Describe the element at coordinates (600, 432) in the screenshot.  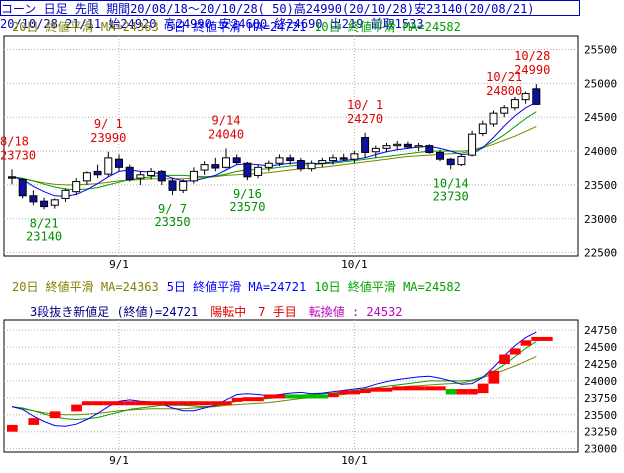
I see `break-chart-y-tick-label: 23250` at that location.